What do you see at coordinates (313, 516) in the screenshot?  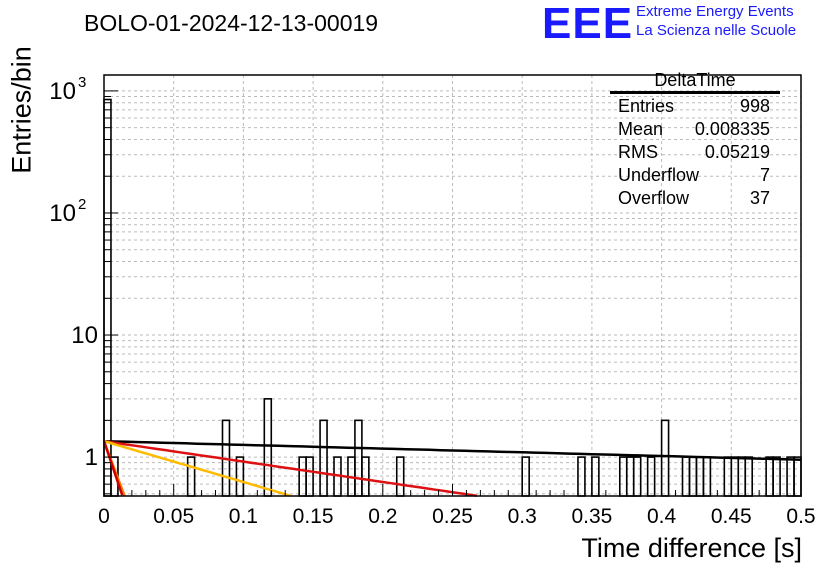 I see `x-tick-label: 0.15` at bounding box center [313, 516].